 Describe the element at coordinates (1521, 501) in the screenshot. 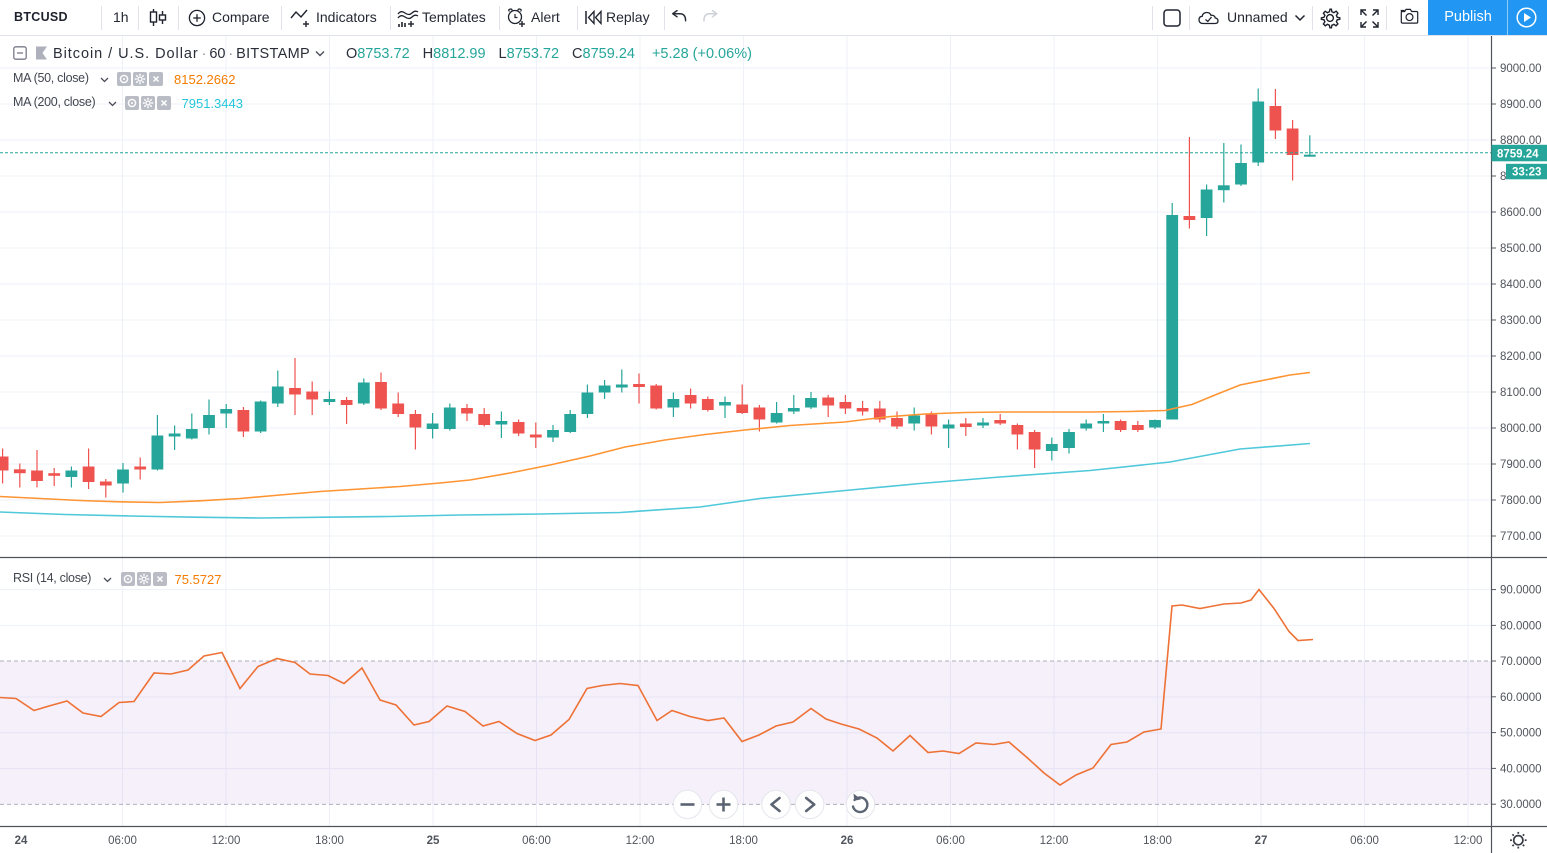

I see `svg-text: 7800.00` at that location.